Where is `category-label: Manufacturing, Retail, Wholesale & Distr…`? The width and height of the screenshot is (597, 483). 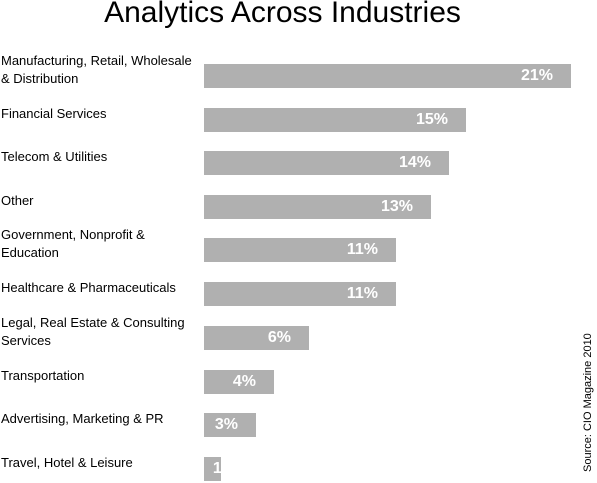
category-label: Manufacturing, Retail, Wholesale & Distr… is located at coordinates (98, 70).